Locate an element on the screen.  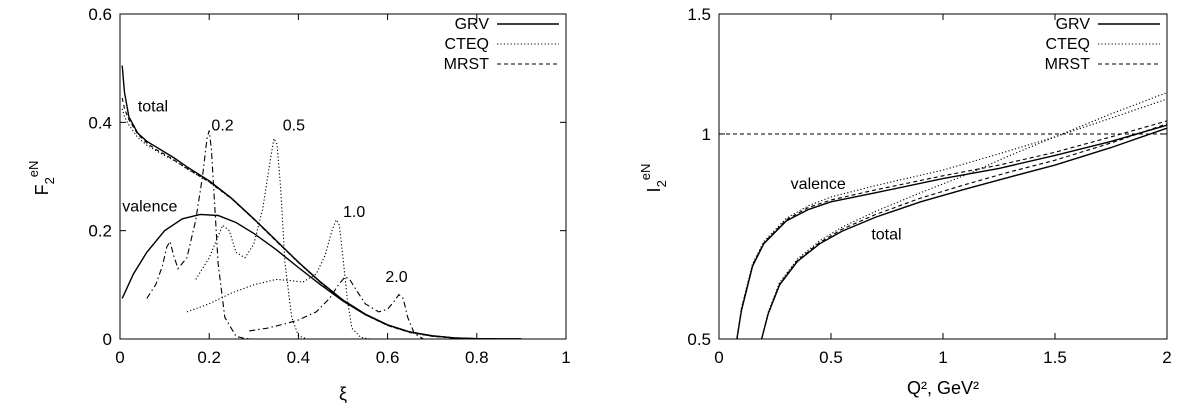
right-y-axis-label: I2eN is located at coordinates (653, 178).